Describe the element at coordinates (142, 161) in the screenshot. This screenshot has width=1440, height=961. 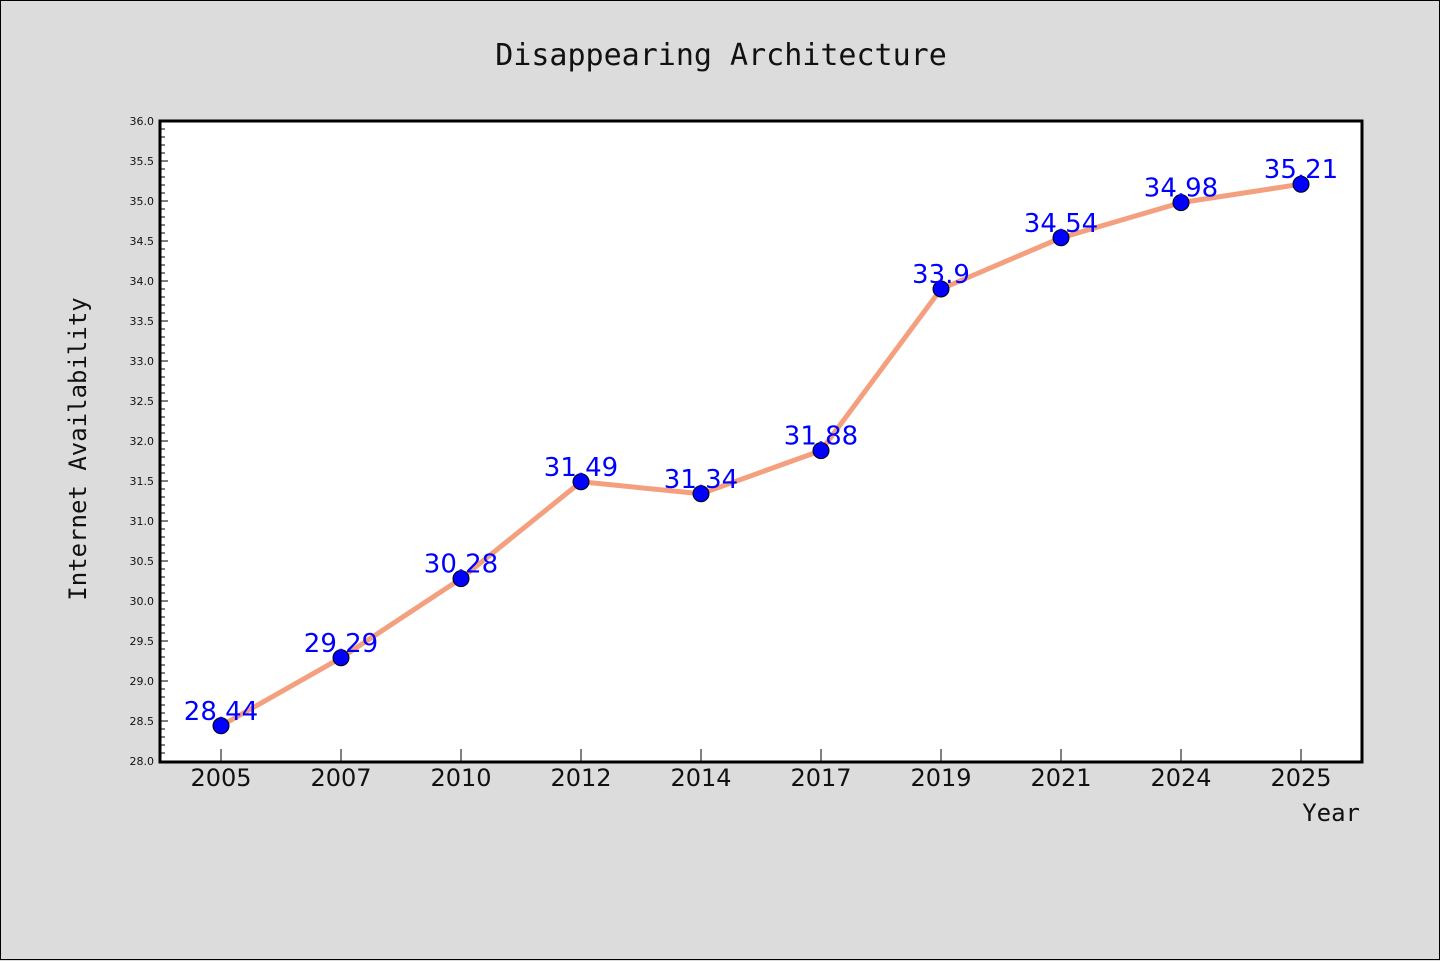
I see `y-tick-label: 35.5` at that location.